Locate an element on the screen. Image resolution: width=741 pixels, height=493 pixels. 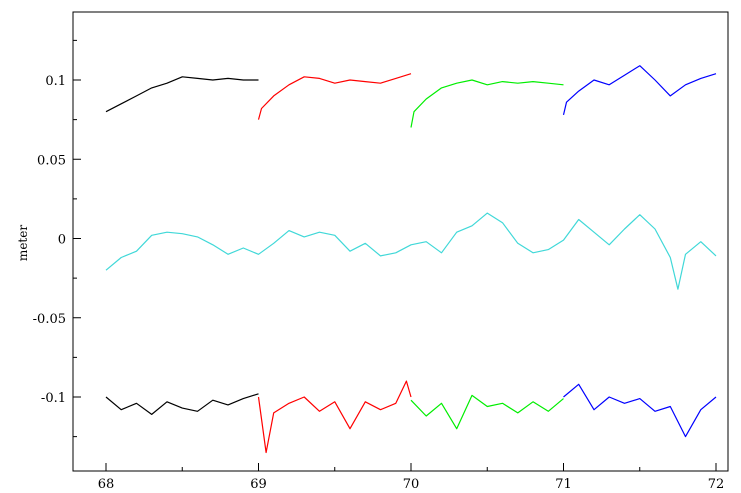
y-axis-title: meter is located at coordinates (23, 243).